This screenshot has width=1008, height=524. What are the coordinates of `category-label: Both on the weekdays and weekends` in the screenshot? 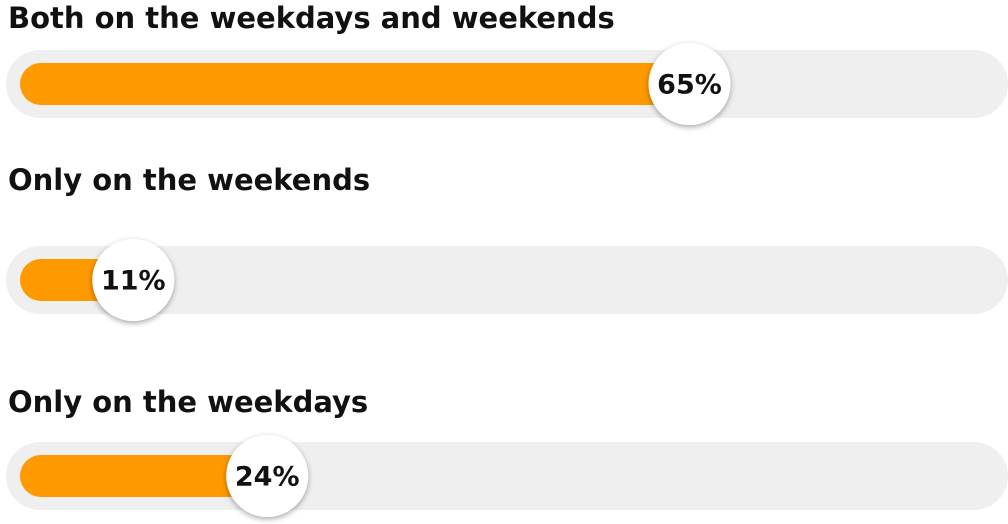 It's located at (311, 18).